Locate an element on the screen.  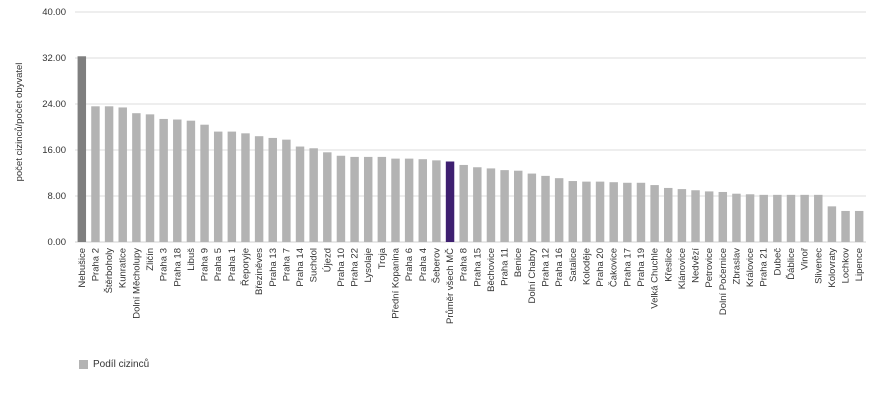
x-tick-label: Satalice is located at coordinates (573, 265).